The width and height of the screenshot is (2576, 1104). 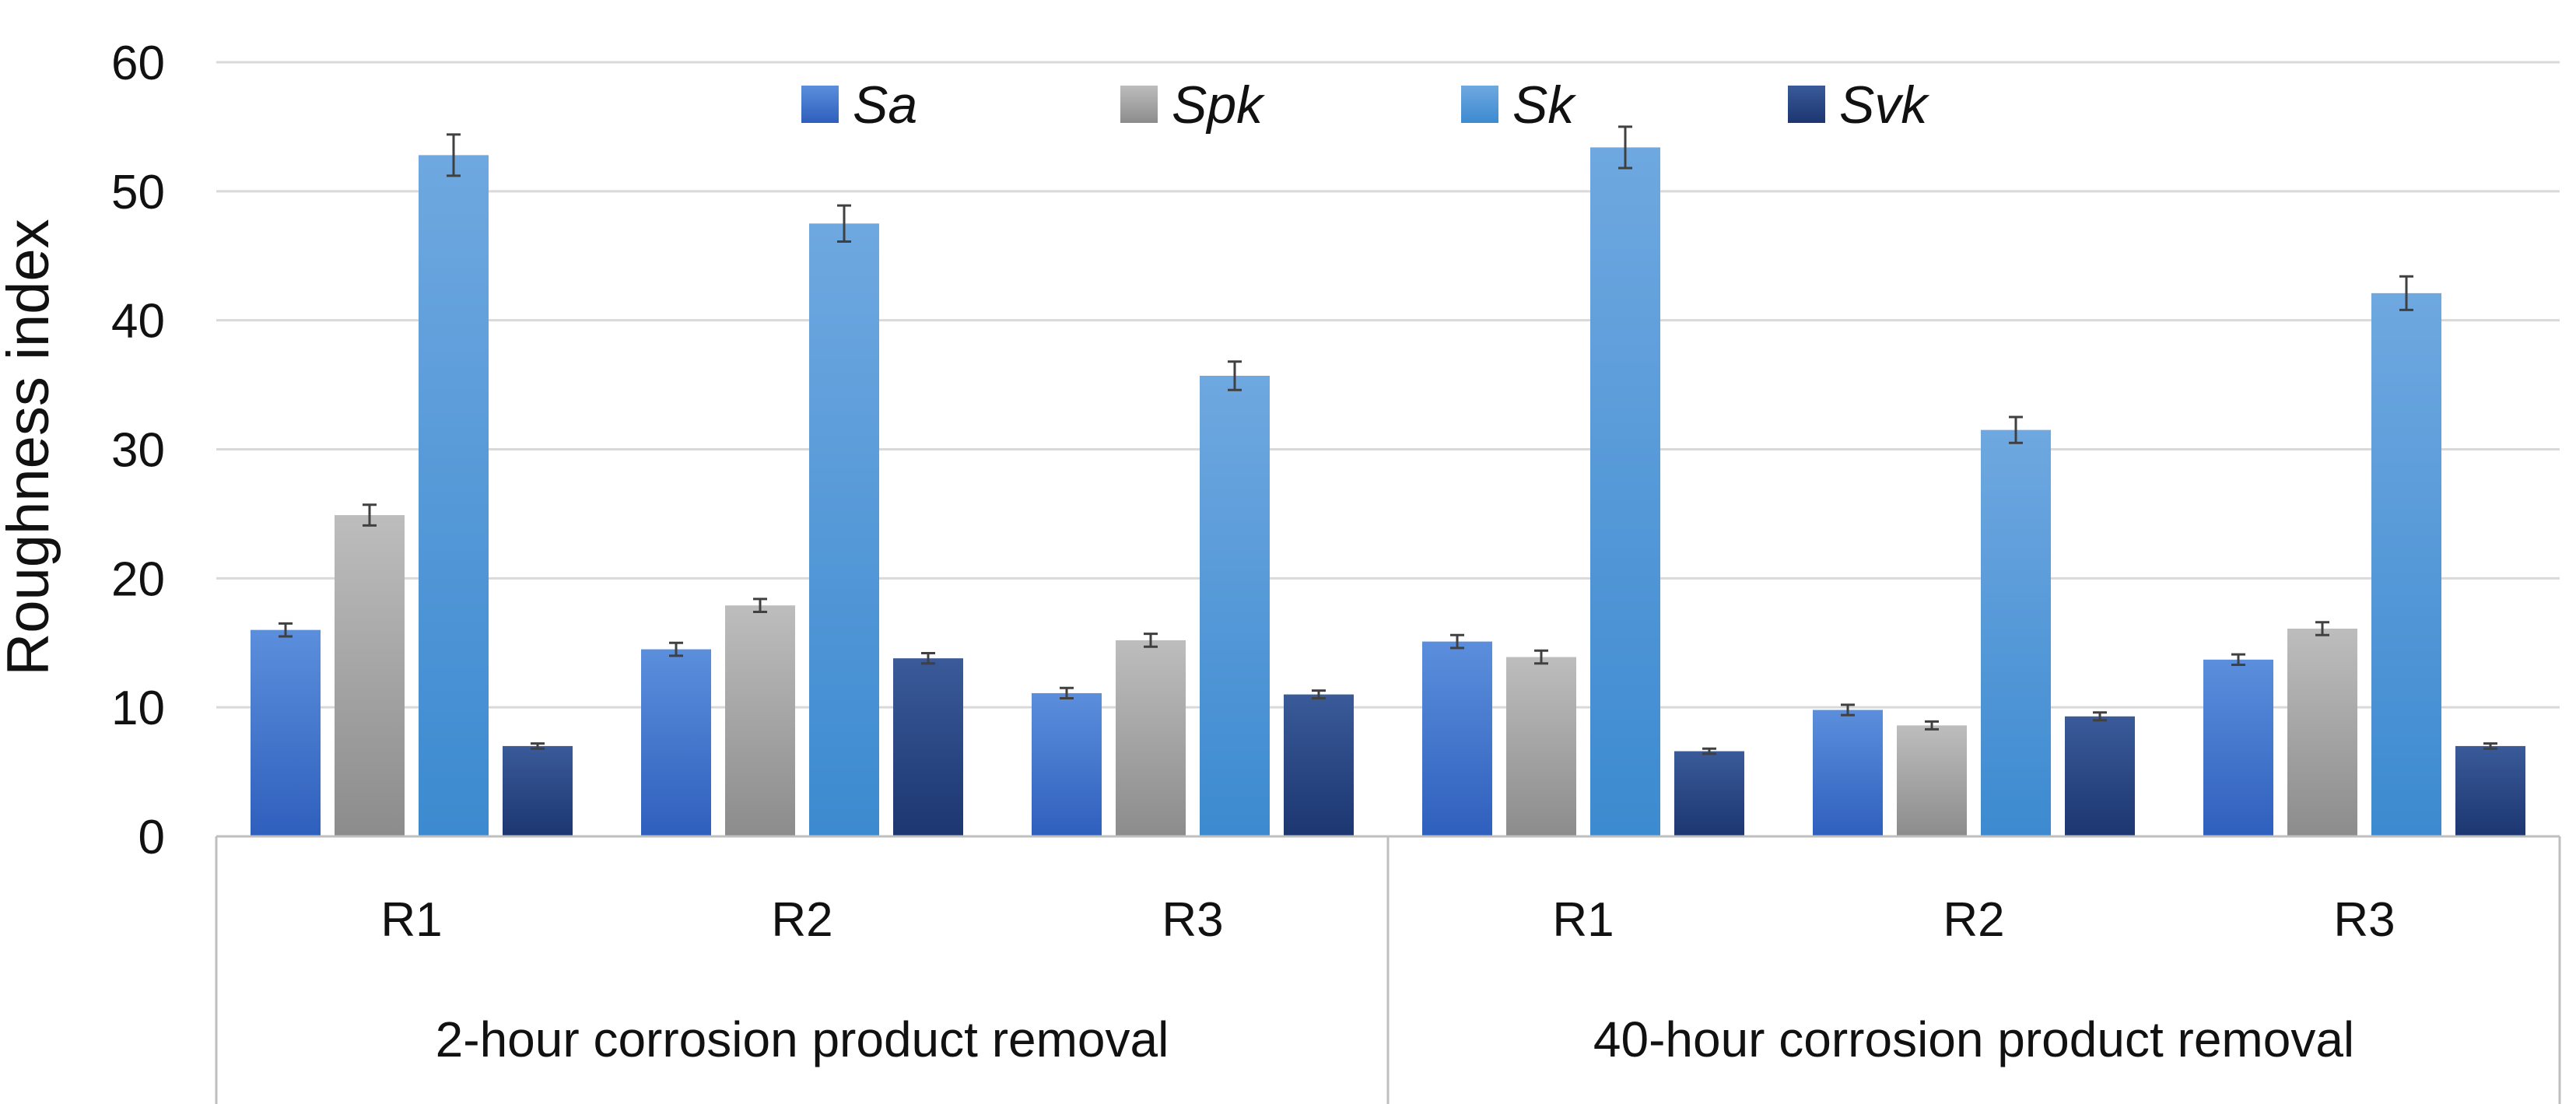 I want to click on legend-label: Sk, so click(x=1544, y=105).